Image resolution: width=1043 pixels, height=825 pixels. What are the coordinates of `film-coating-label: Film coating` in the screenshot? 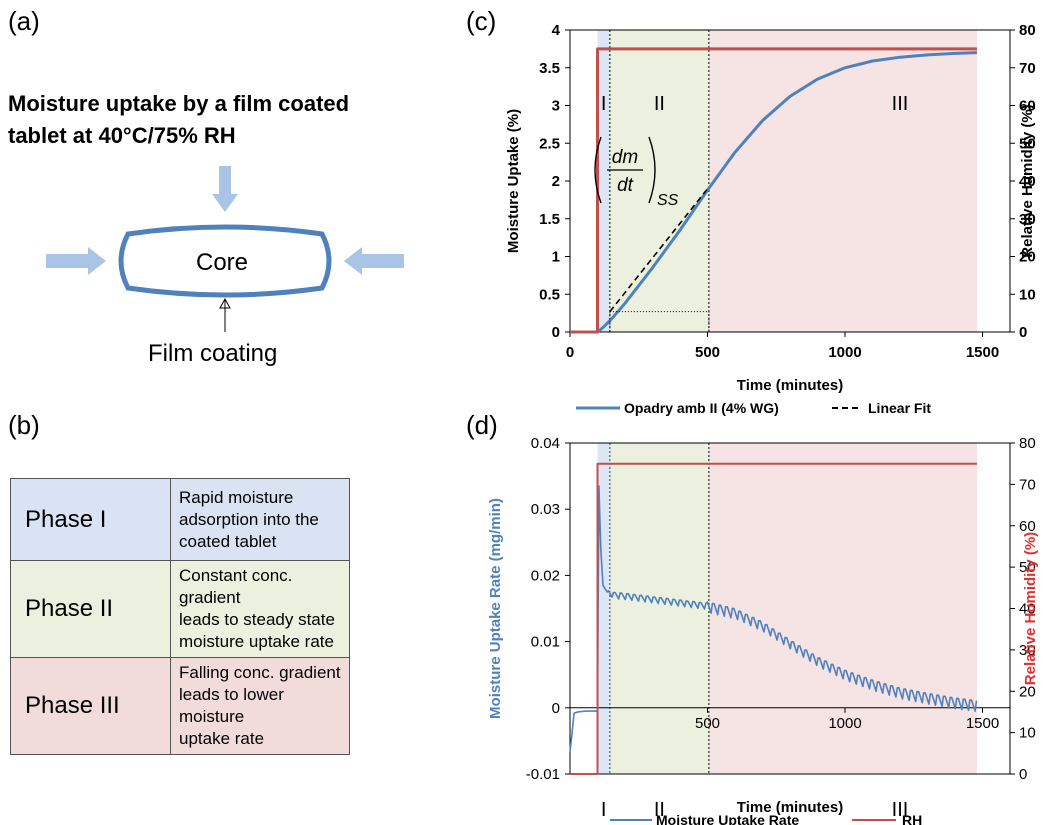 It's located at (213, 353).